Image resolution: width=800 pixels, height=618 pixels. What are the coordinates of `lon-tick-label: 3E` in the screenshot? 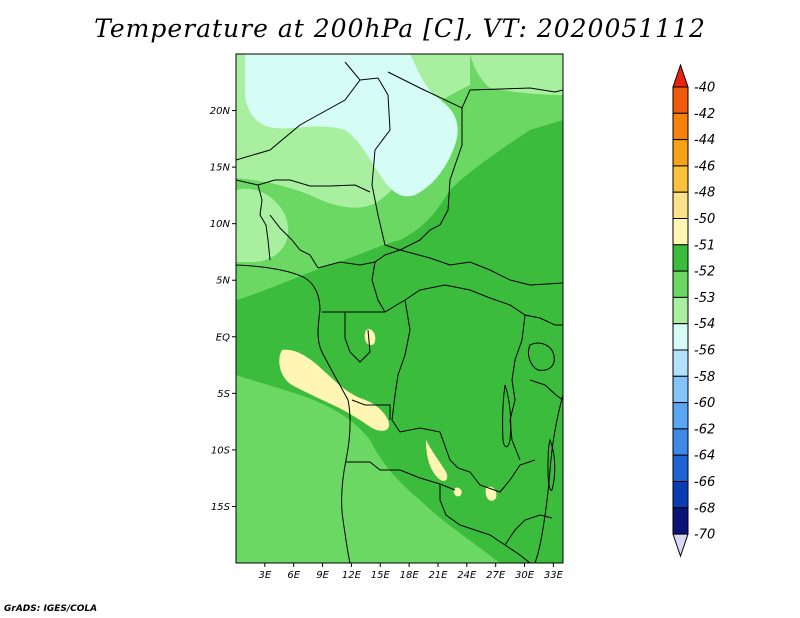 It's located at (265, 575).